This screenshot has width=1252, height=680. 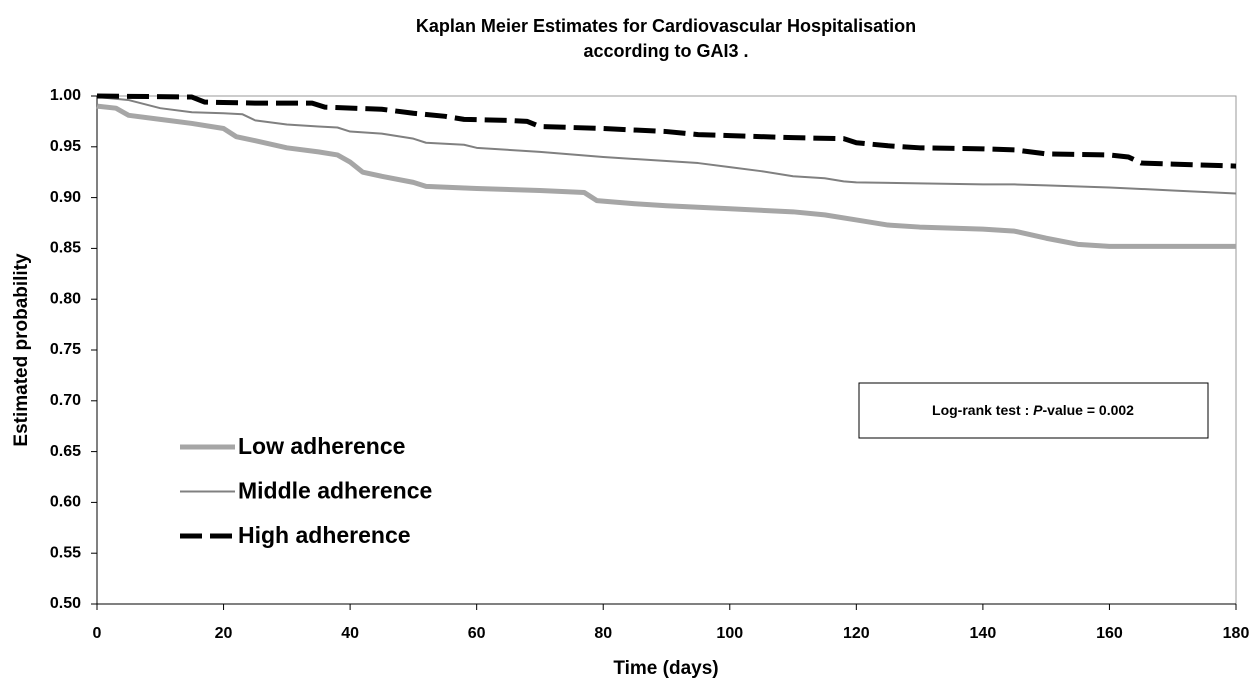 I want to click on x-tick-label: 60, so click(x=477, y=633).